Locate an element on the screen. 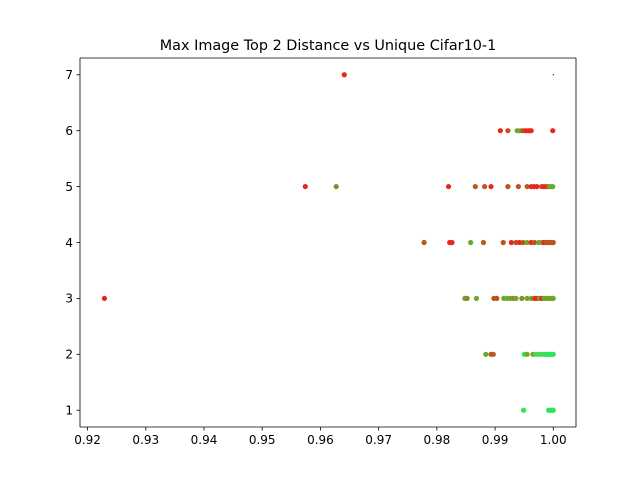 This screenshot has width=640, height=480. x-tick-label: 0.95 is located at coordinates (262, 440).